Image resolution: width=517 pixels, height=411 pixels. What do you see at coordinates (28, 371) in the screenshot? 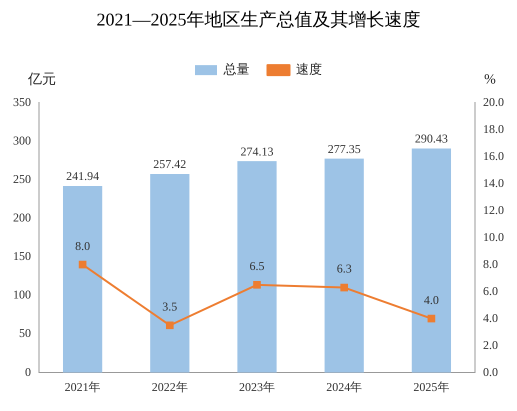
I see `y-tick-label: 0` at bounding box center [28, 371].